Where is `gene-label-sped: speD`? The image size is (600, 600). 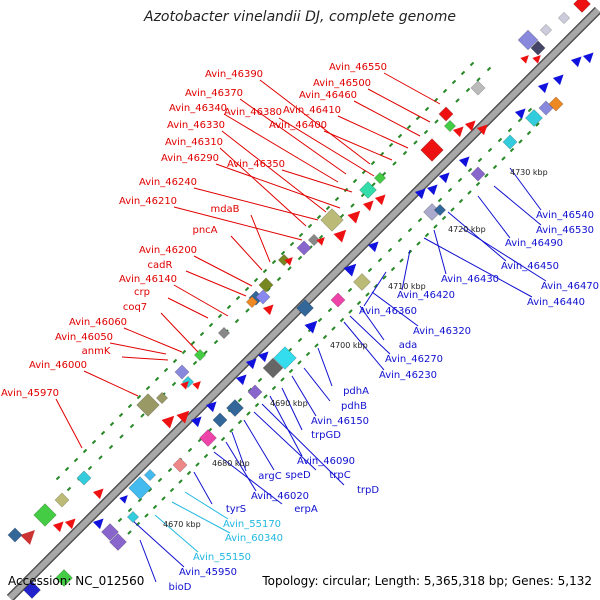
gene-label-sped: speD is located at coordinates (298, 475).